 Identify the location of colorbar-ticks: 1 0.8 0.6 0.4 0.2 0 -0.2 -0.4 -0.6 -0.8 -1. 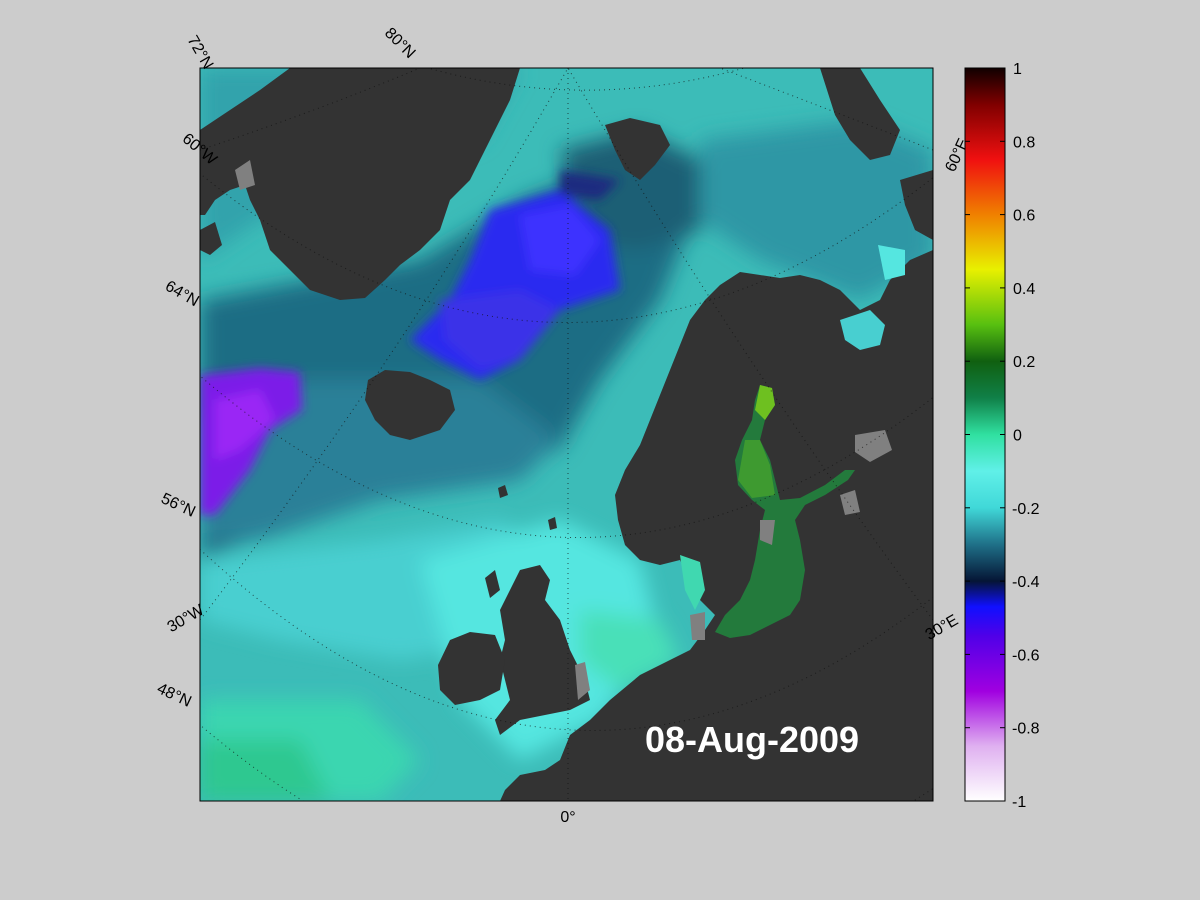
(1002, 436).